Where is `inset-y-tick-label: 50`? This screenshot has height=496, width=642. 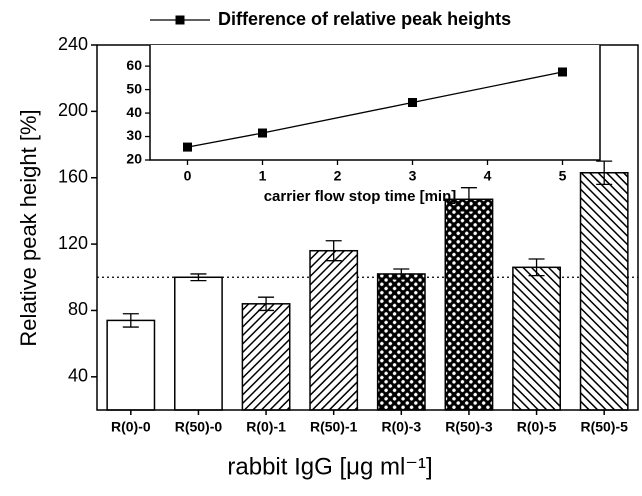 inset-y-tick-label: 50 is located at coordinates (134, 88).